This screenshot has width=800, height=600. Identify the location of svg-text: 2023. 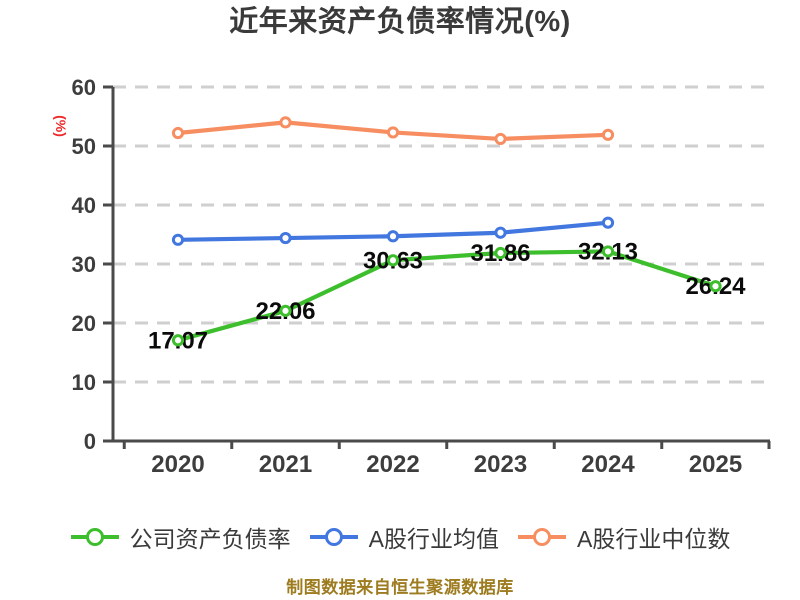
(500, 464).